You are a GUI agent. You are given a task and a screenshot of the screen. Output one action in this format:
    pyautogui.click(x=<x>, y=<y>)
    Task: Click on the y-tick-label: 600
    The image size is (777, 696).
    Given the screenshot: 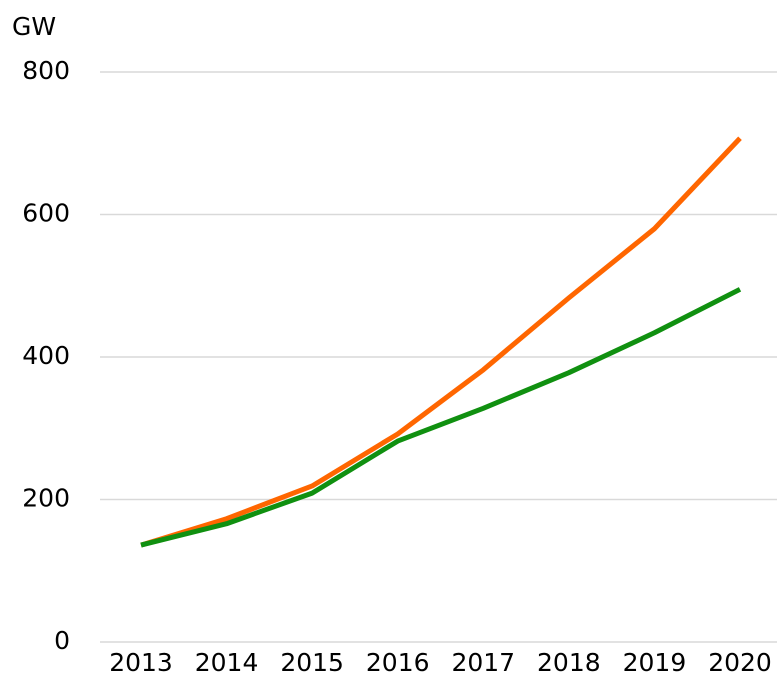 What is the action you would take?
    pyautogui.click(x=46, y=213)
    